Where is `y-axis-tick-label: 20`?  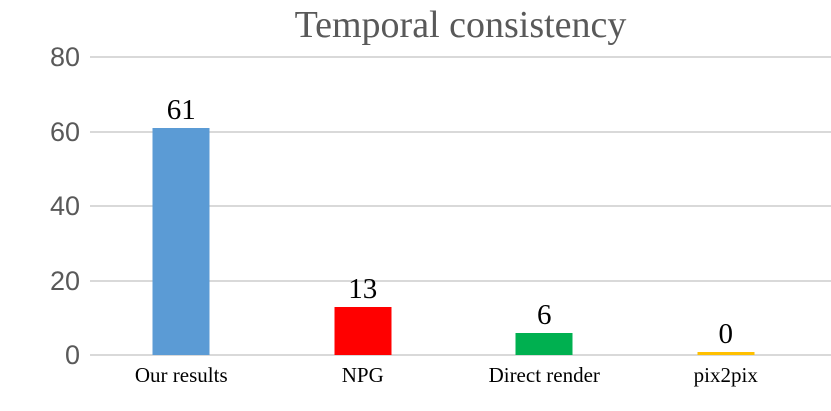
y-axis-tick-label: 20 is located at coordinates (64, 280).